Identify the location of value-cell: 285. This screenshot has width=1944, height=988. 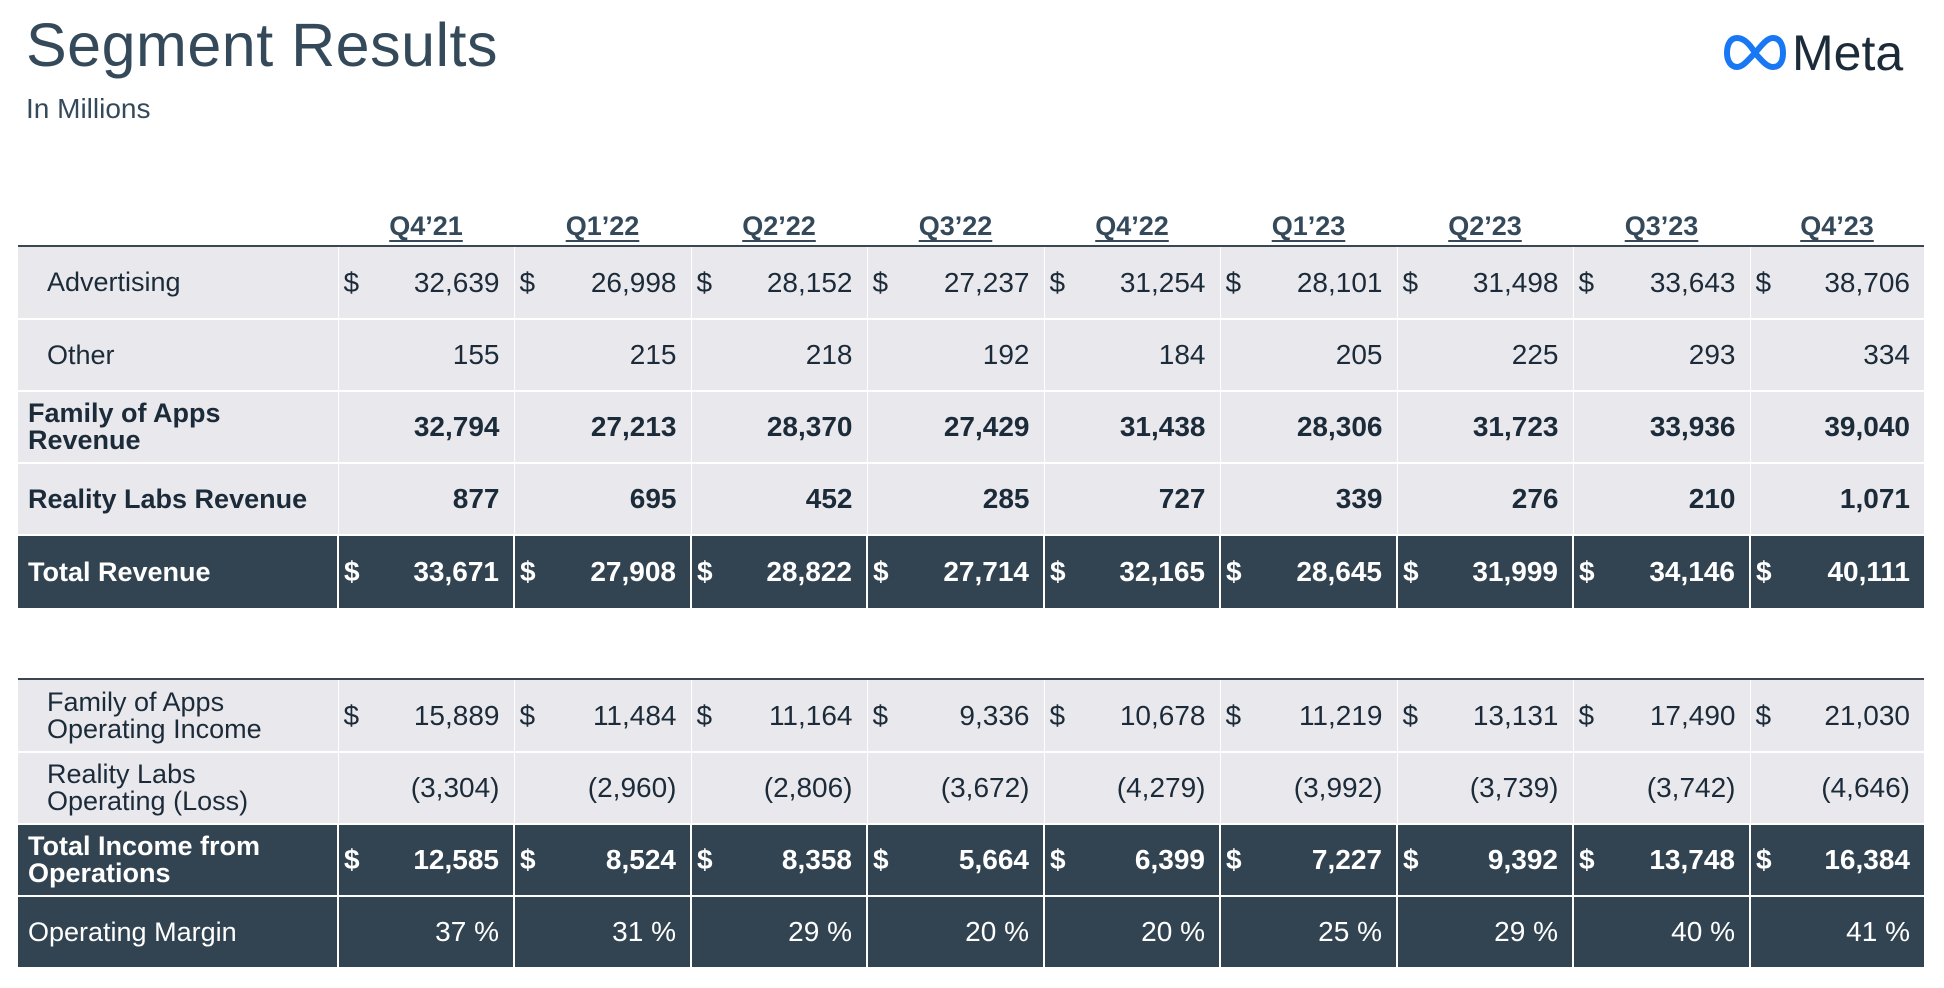
(955, 499).